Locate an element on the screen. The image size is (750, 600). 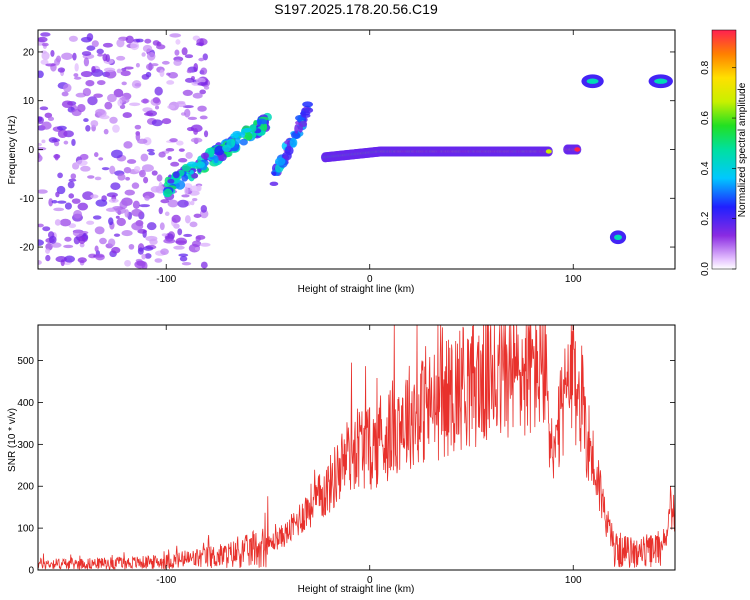
y-tick-label: 10 is located at coordinates (29, 101).